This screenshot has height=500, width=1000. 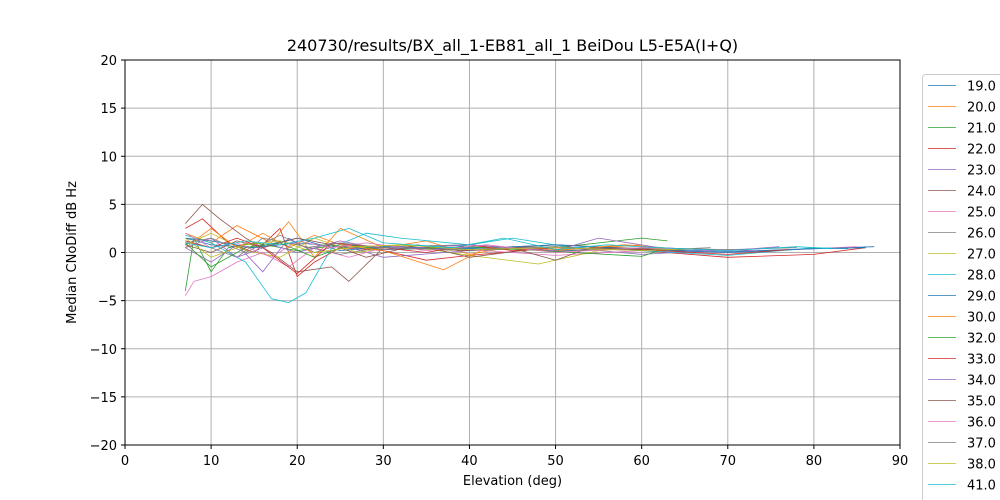 I want to click on y-tick-label: −20, so click(x=103, y=446).